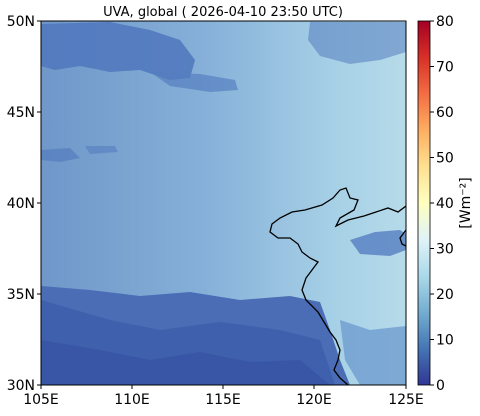  I want to click on lat-tick-label: 40N, so click(21, 204).